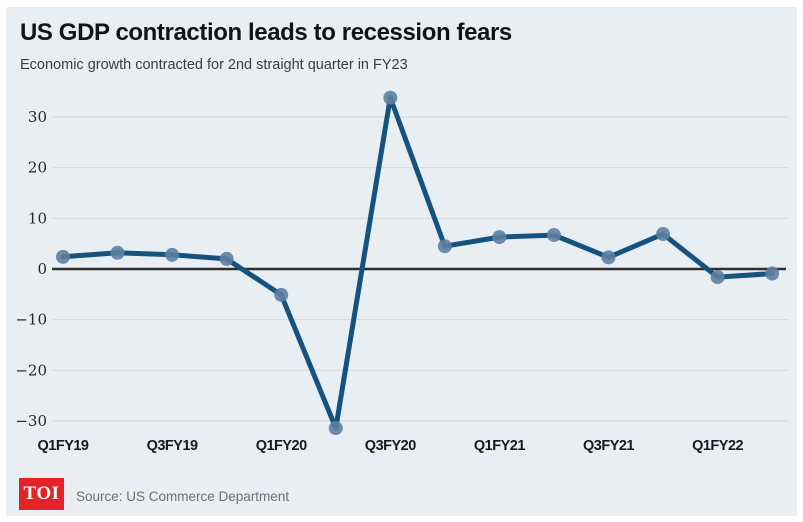 Image resolution: width=803 pixels, height=522 pixels. What do you see at coordinates (63, 256) in the screenshot?
I see `data-point-Q1FY19` at bounding box center [63, 256].